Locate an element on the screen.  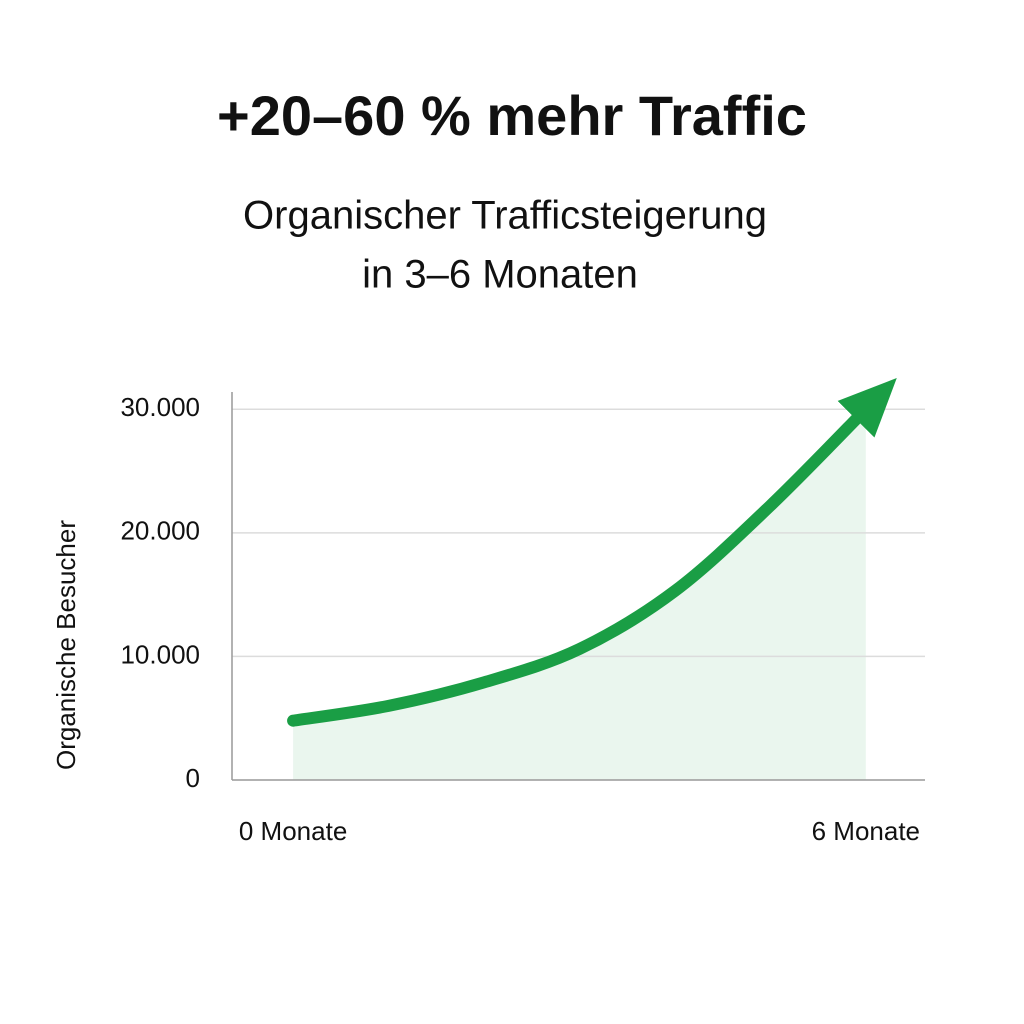
x-tick-label: 6 Monate is located at coordinates (866, 831).